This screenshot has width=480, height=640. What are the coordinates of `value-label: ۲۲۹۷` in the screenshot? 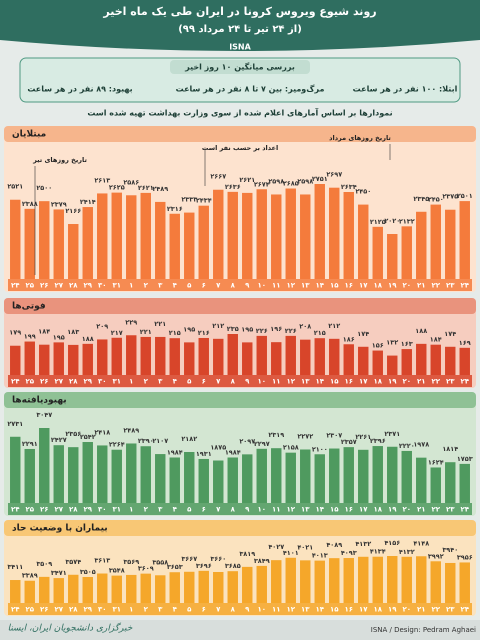 It's located at (262, 444).